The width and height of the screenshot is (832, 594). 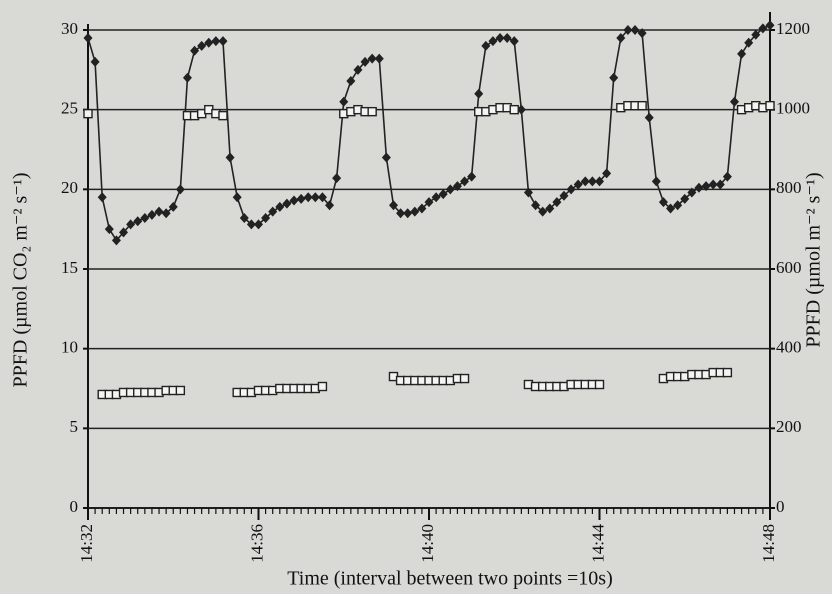 What do you see at coordinates (69, 108) in the screenshot?
I see `y-tick-label: 25` at bounding box center [69, 108].